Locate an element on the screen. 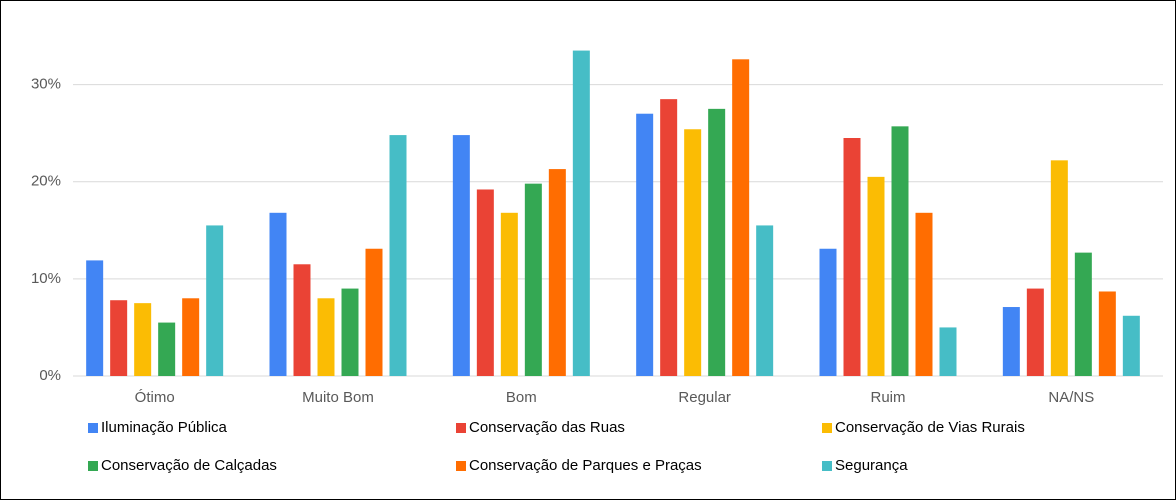 The width and height of the screenshot is (1176, 500). x-tick-label: Regular is located at coordinates (704, 397).